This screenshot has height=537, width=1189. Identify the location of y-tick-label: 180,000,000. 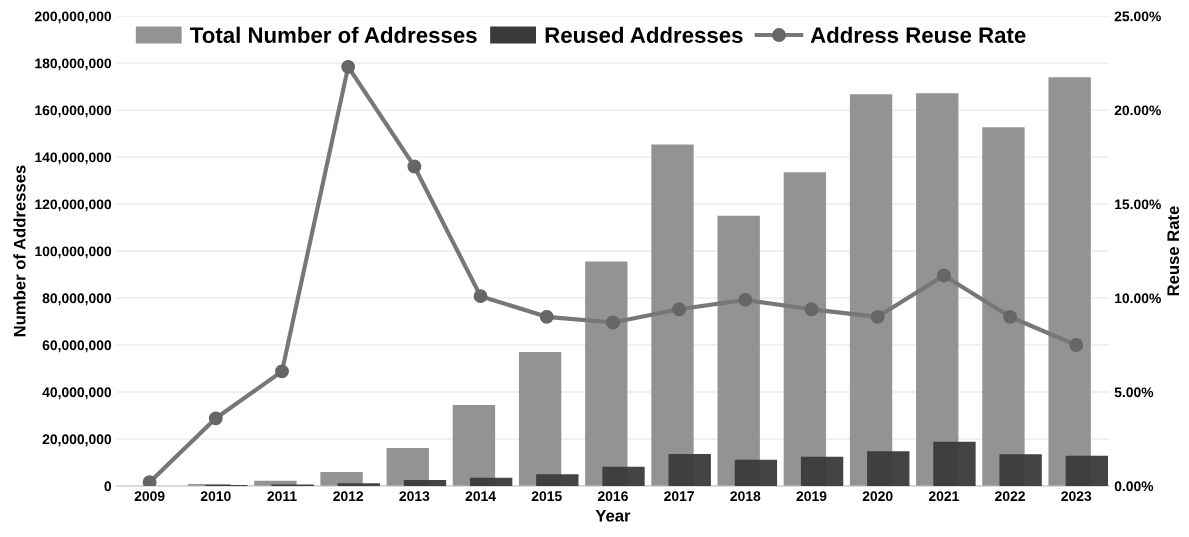
(73, 64).